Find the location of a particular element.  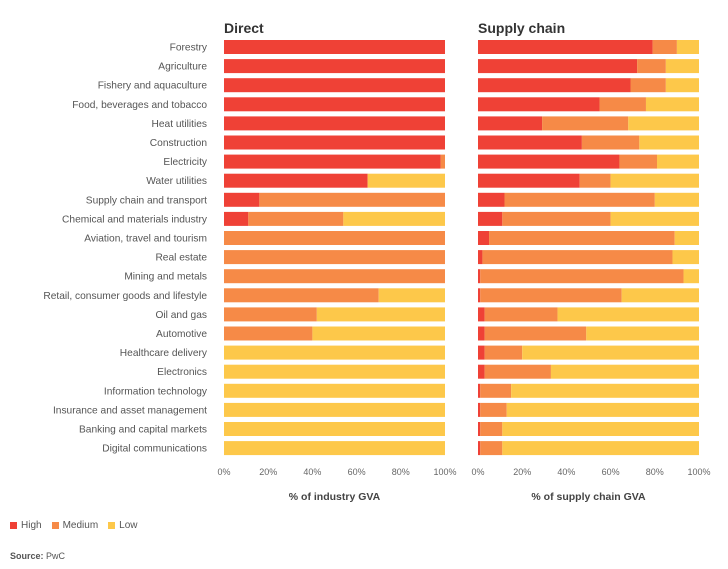

legend-swatch-high is located at coordinates (13, 525).